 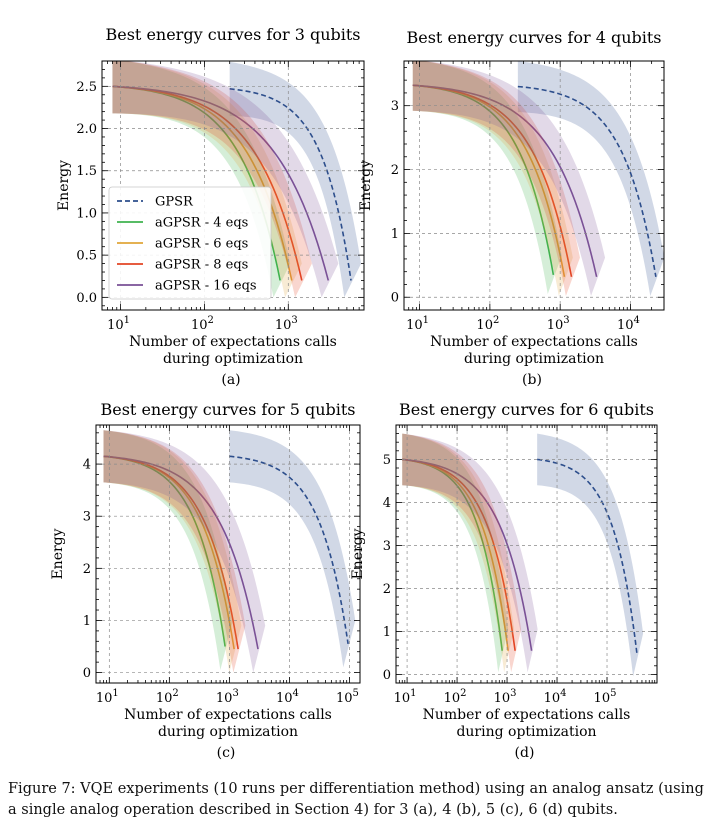 What do you see at coordinates (525, 753) in the screenshot?
I see `panel-label: (d)` at bounding box center [525, 753].